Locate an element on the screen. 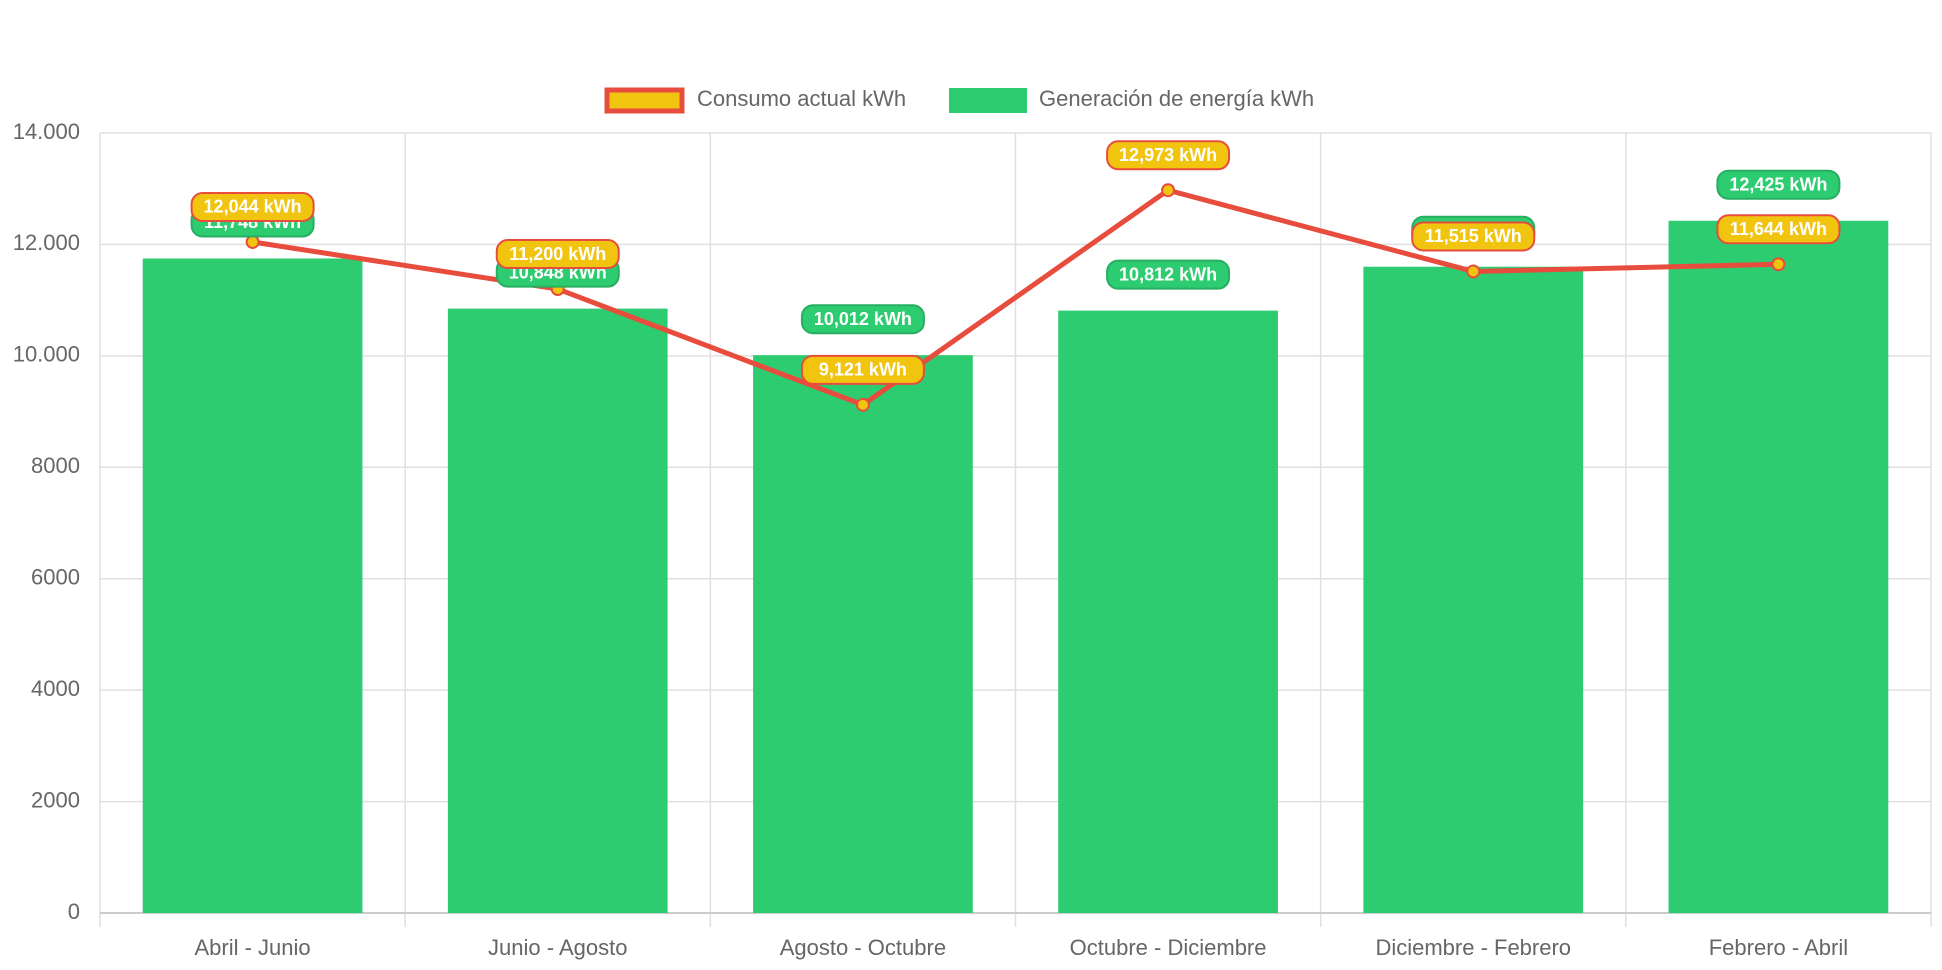 The height and width of the screenshot is (970, 1942). value-label: 11,644 kWh is located at coordinates (1778, 229).